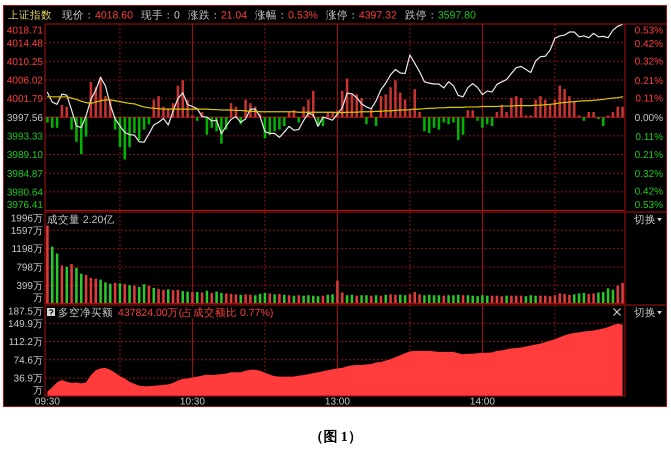 This screenshot has width=671, height=453. Describe the element at coordinates (80, 220) in the screenshot. I see `title: 成交量 2.20亿` at that location.